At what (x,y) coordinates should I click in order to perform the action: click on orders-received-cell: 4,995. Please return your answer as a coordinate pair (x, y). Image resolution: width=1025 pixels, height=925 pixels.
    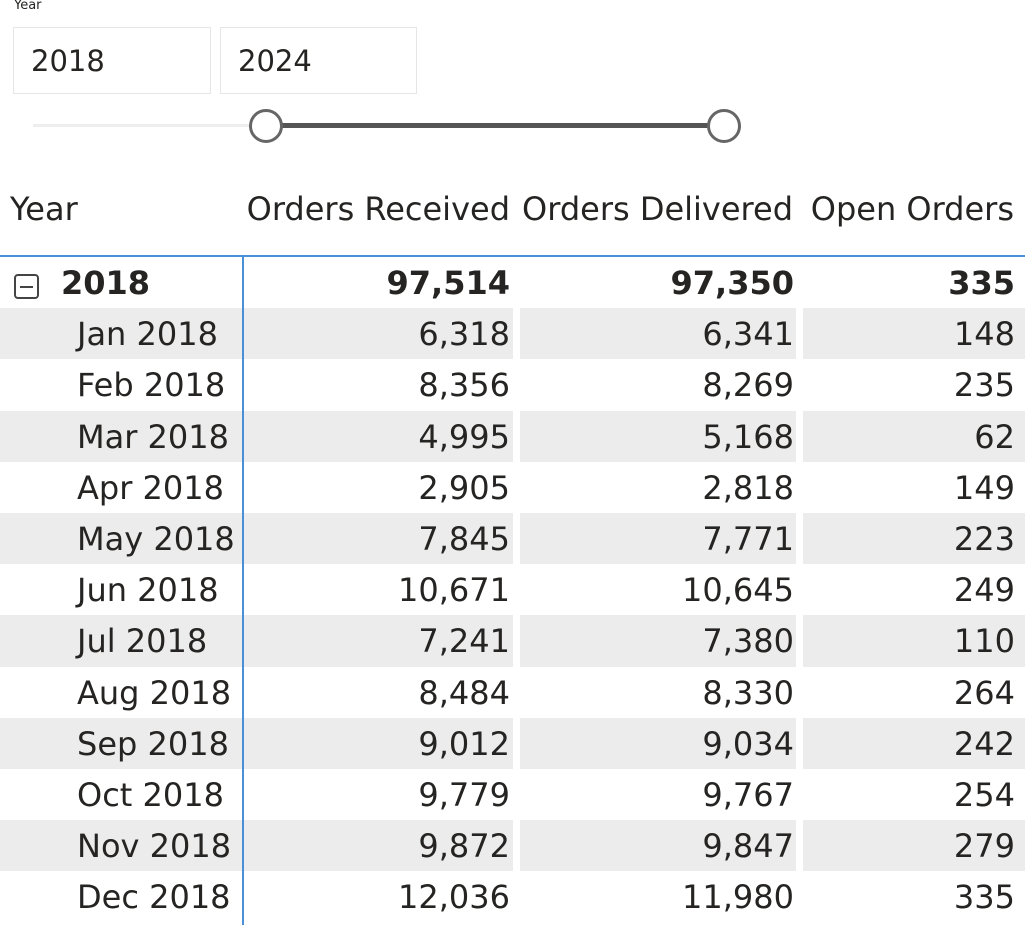
    Looking at the image, I should click on (464, 436).